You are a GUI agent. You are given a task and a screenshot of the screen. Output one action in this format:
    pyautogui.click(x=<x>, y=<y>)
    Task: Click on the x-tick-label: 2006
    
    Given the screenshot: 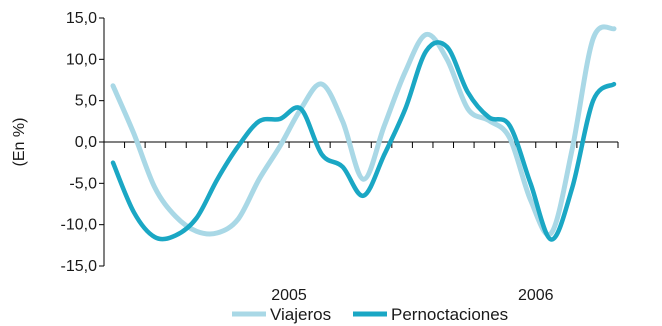 What is the action you would take?
    pyautogui.click(x=536, y=295)
    